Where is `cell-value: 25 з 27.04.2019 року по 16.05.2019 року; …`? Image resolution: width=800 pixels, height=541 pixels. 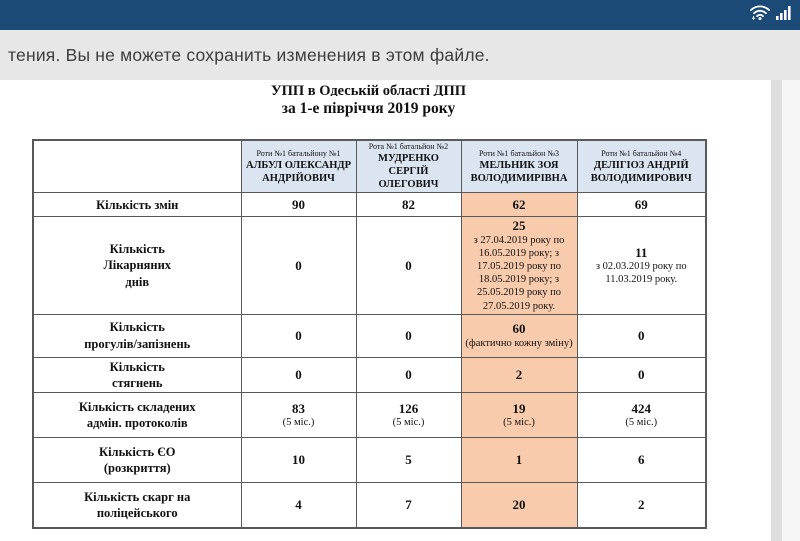 cell-value: 25 з 27.04.2019 року по 16.05.2019 року; … is located at coordinates (519, 265).